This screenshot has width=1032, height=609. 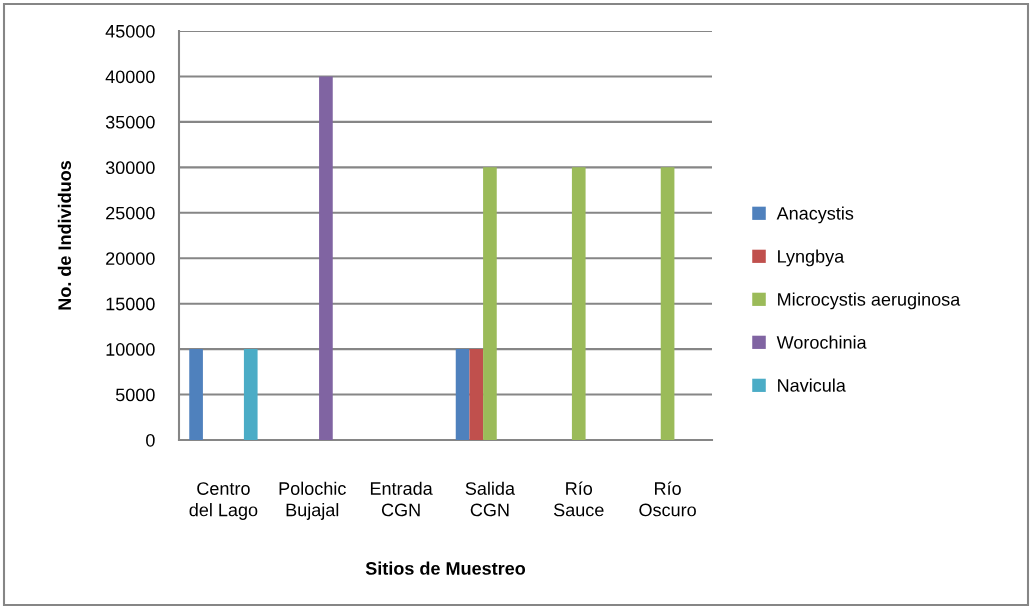 What do you see at coordinates (401, 499) in the screenshot?
I see `x-tick-label: Entrada CGN` at bounding box center [401, 499].